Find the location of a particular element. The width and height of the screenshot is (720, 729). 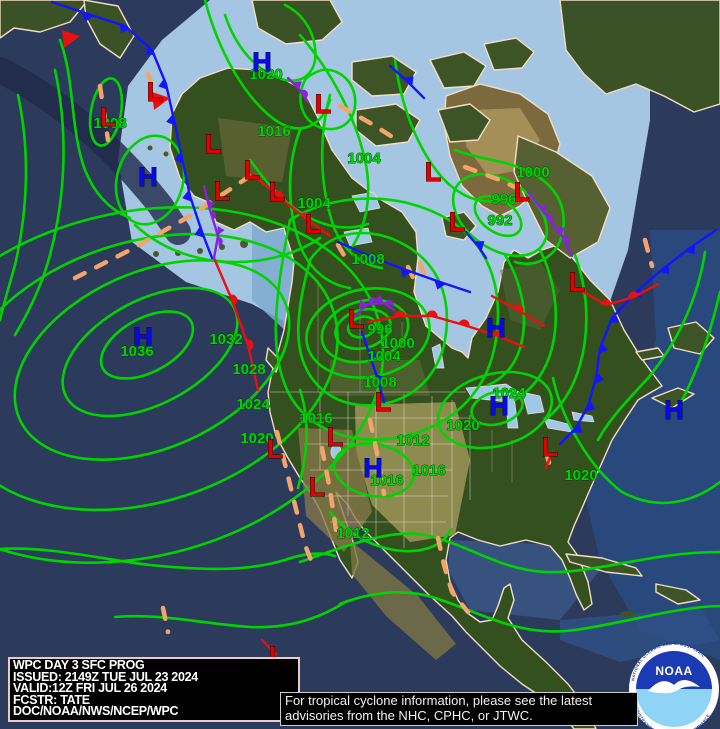

arctic-island is located at coordinates (458, 70).